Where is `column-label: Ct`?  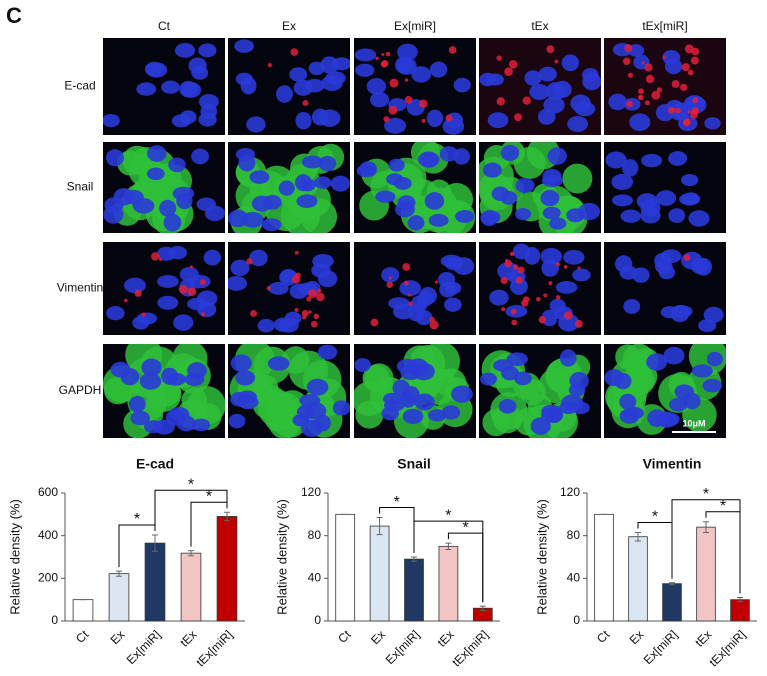
column-label: Ct is located at coordinates (164, 26).